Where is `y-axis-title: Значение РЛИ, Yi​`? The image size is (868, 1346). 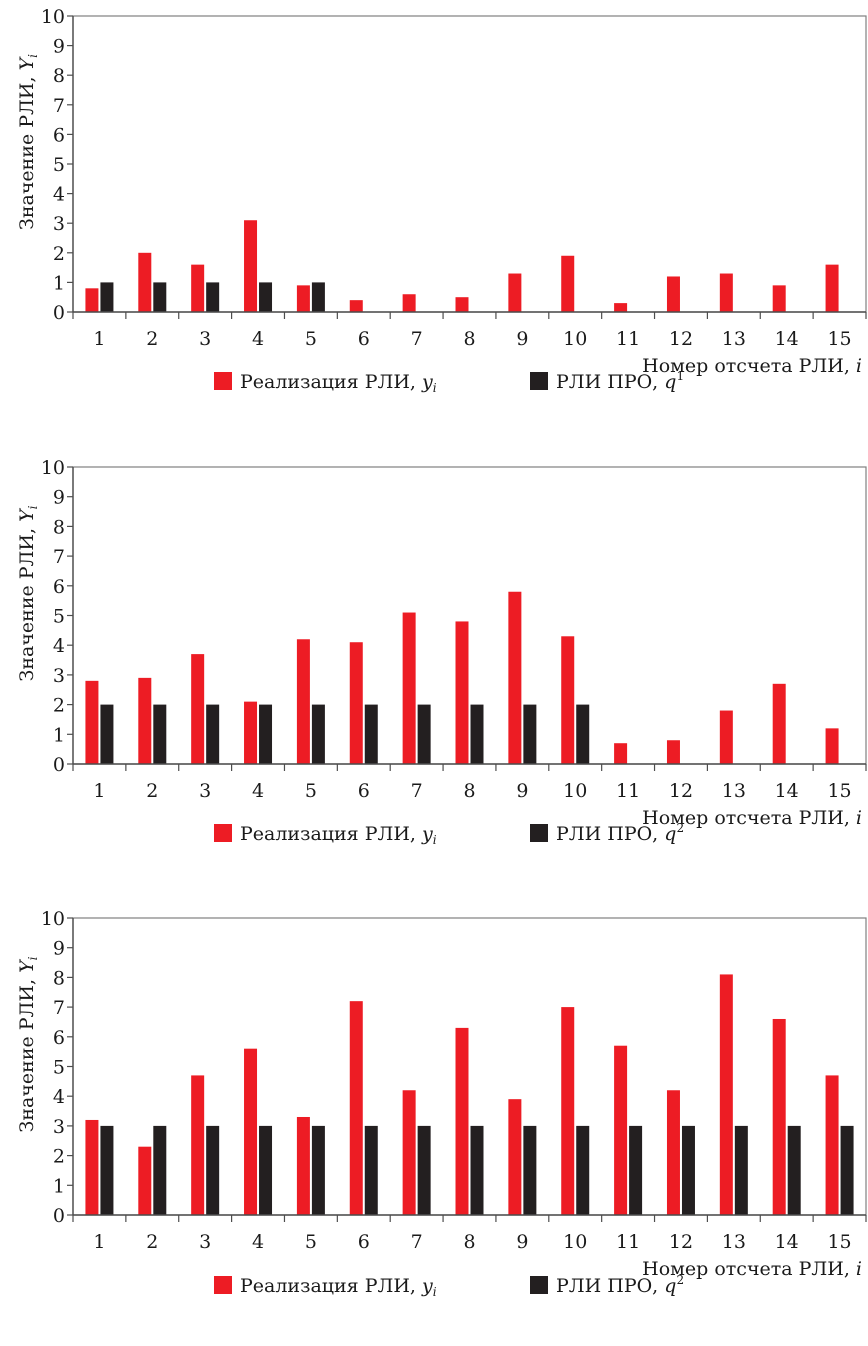 y-axis-title: Значение РЛИ, Yi​ is located at coordinates (28, 142).